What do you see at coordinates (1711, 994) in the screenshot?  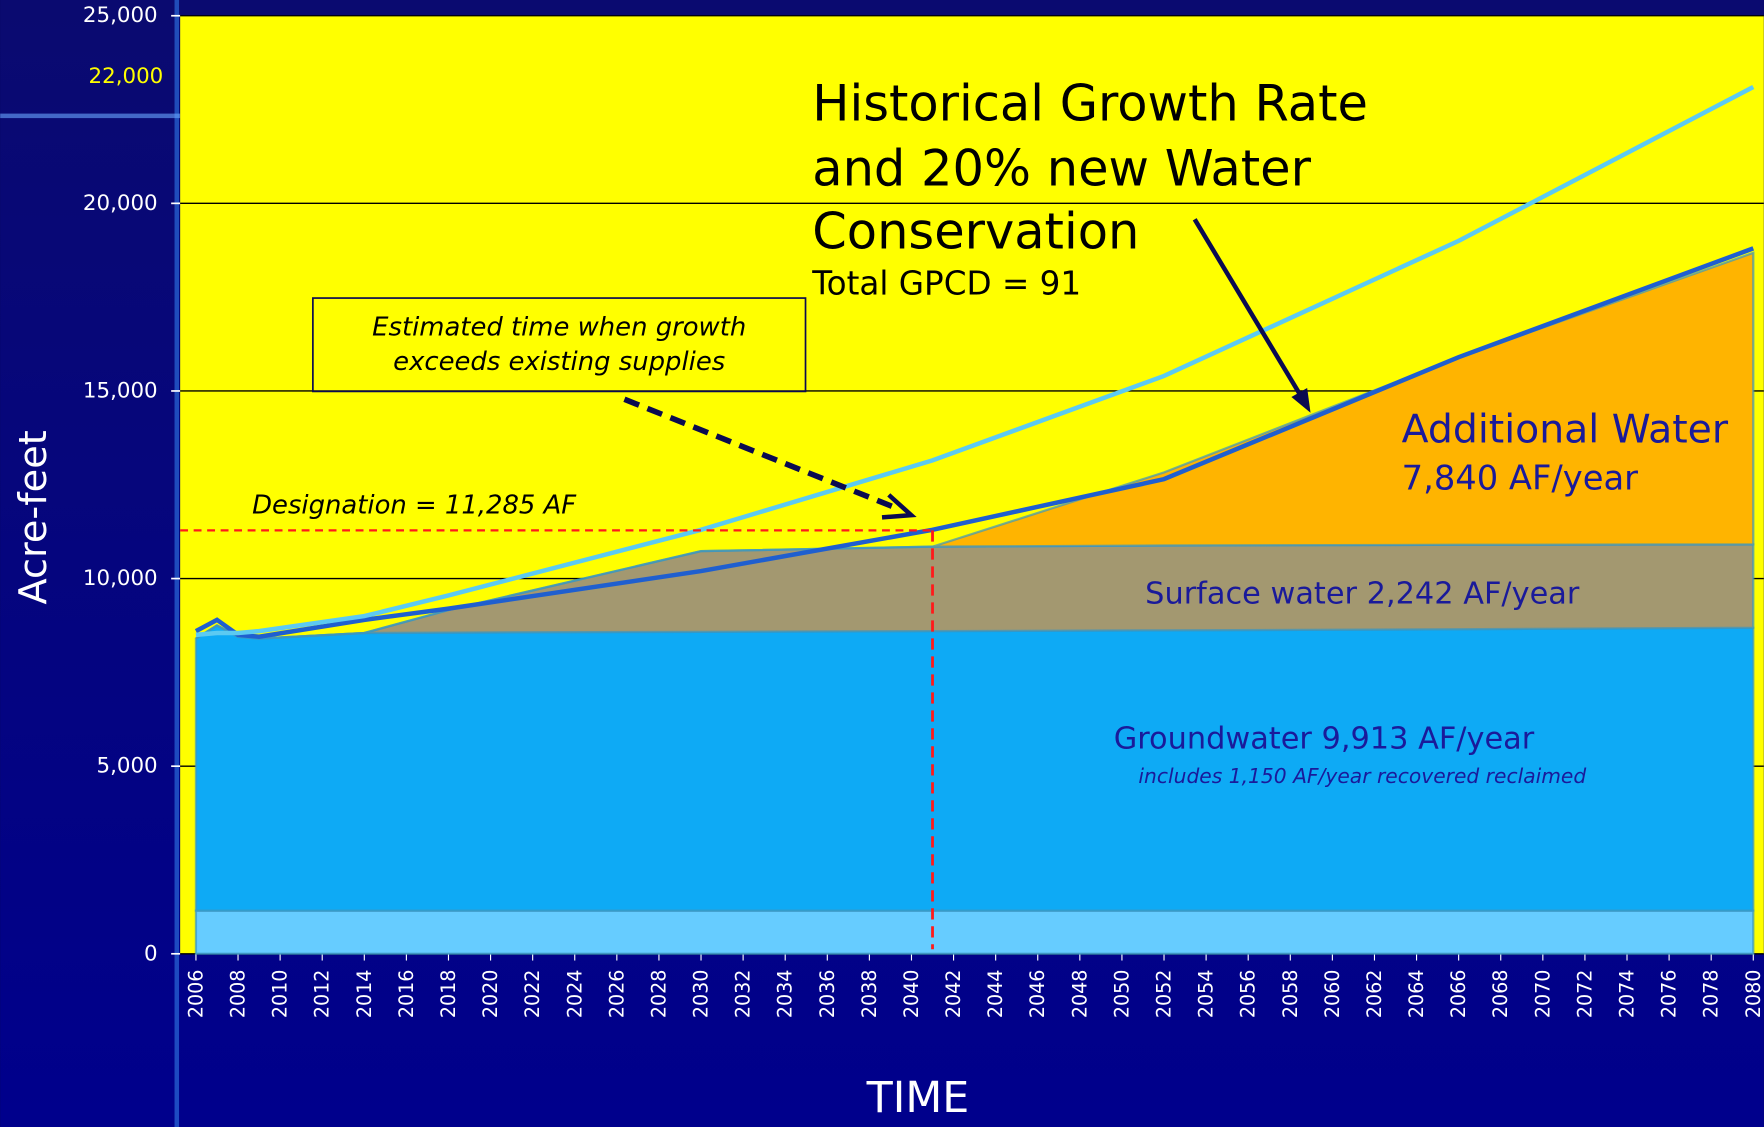 I see `x-tick-label: 2078` at bounding box center [1711, 994].